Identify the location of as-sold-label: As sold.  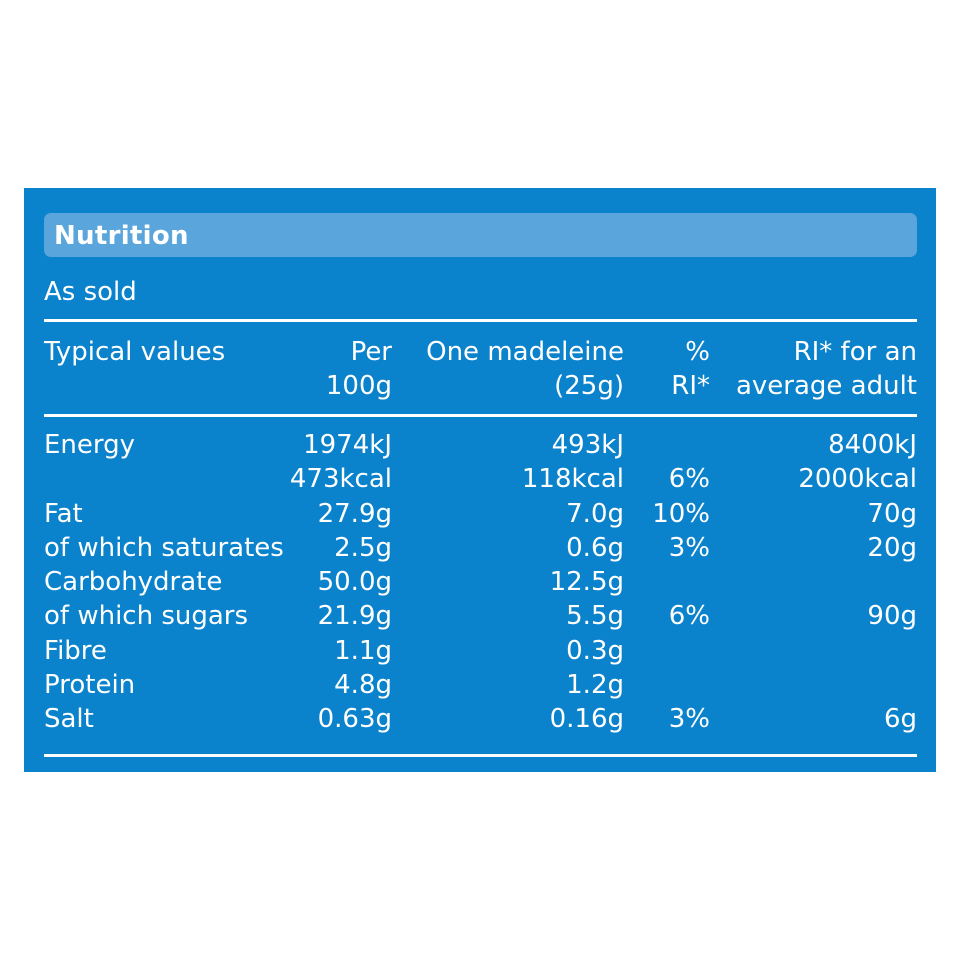
(90, 292).